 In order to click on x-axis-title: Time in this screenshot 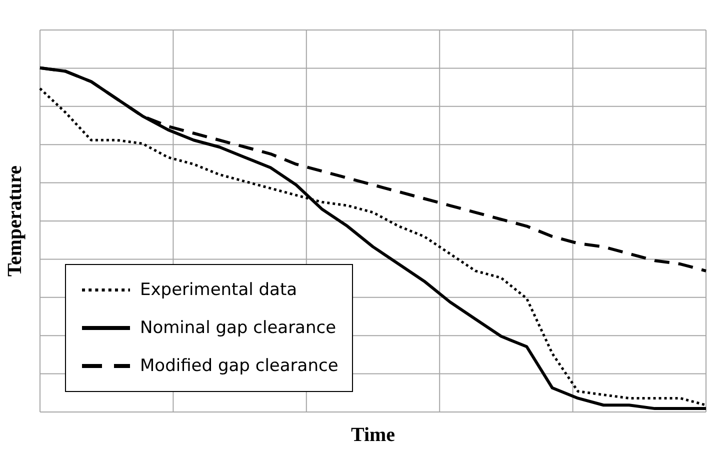, I will do `click(373, 435)`.